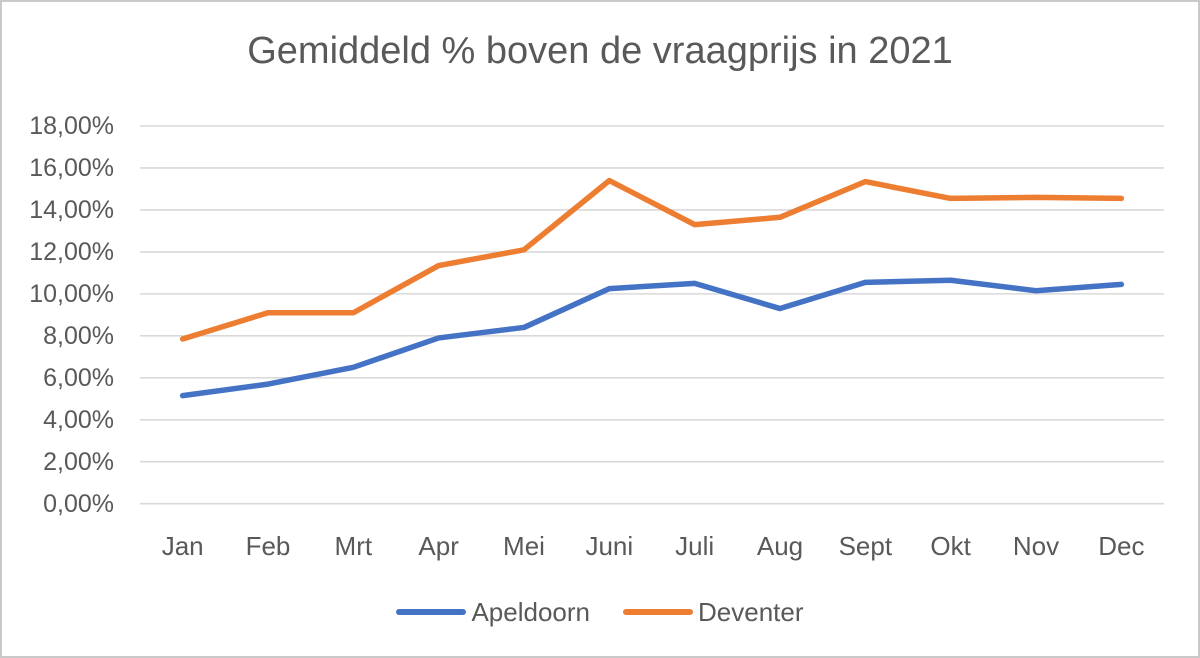  I want to click on y-axis-tick-label: 16,00%, so click(71, 167).